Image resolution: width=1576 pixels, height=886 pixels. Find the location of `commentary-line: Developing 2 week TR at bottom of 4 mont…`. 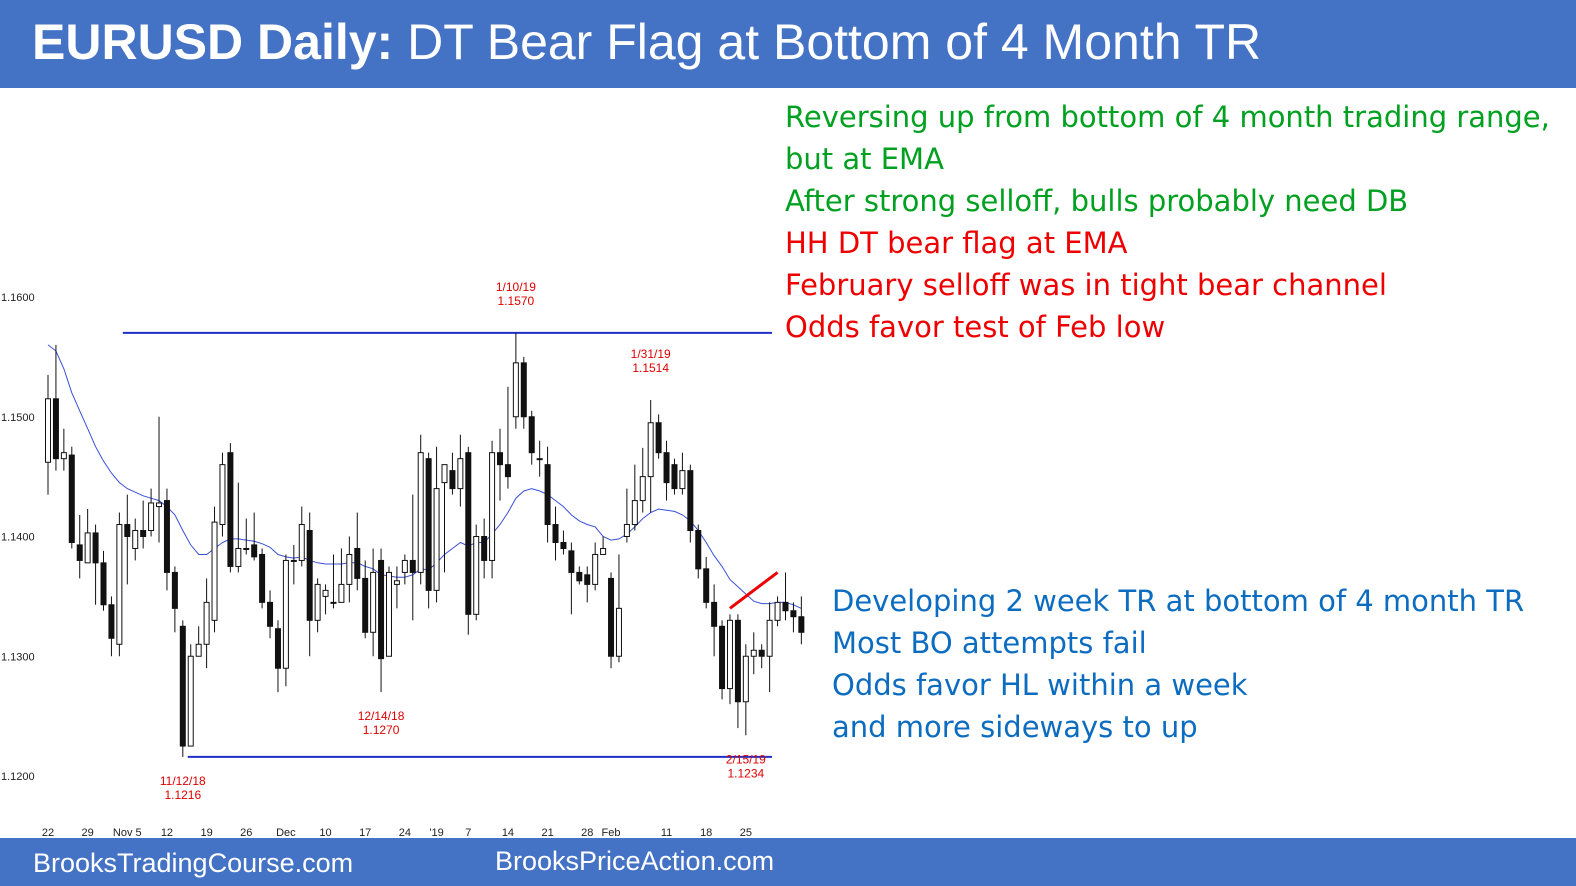

commentary-line: Developing 2 week TR at bottom of 4 mont… is located at coordinates (1178, 601).